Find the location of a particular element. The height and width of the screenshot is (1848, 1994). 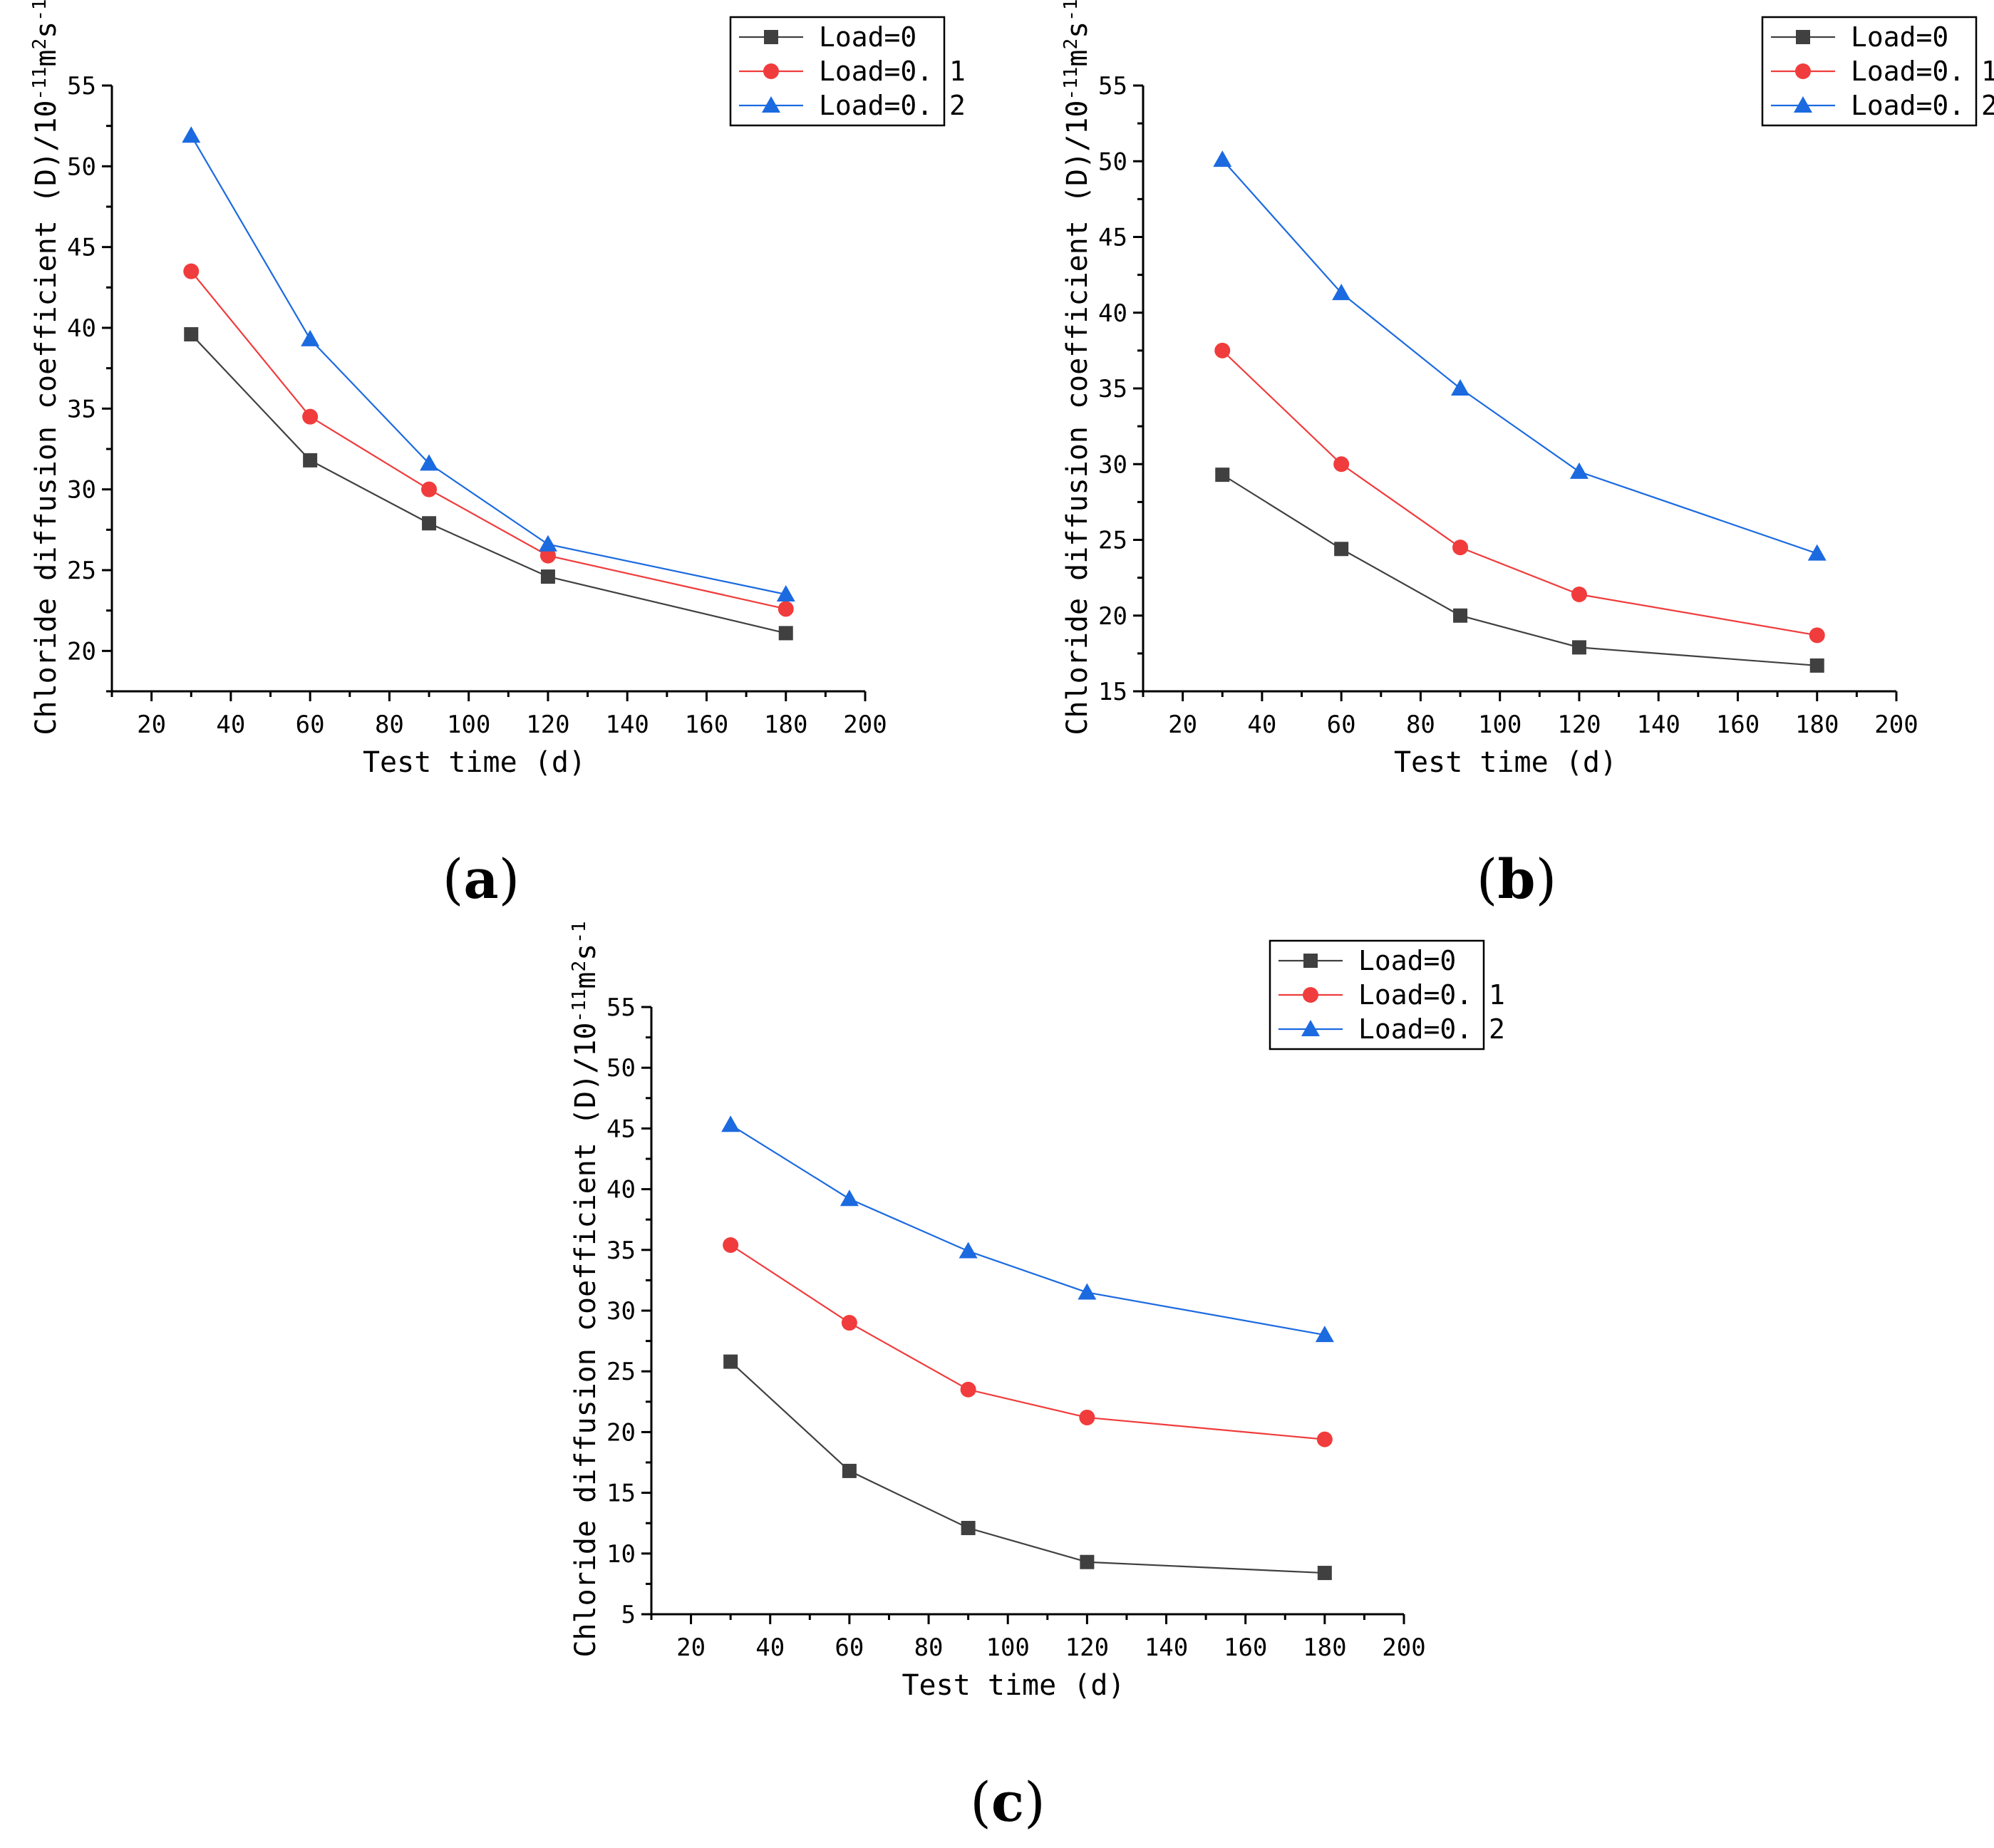

panel-label: (a) is located at coordinates (481, 879).